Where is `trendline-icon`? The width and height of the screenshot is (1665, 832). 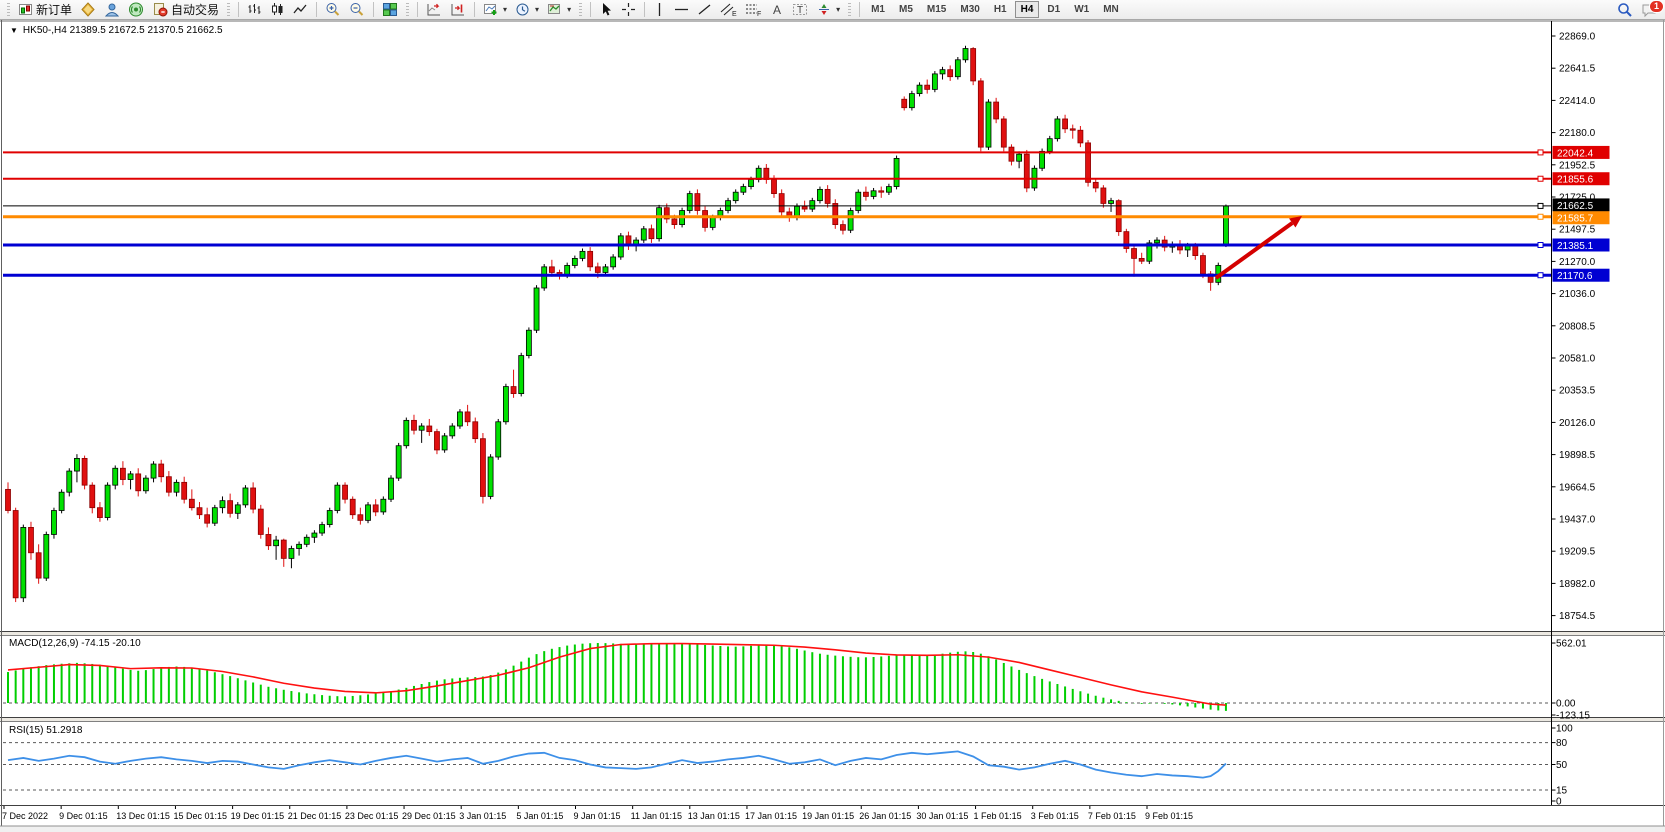 trendline-icon is located at coordinates (704, 9).